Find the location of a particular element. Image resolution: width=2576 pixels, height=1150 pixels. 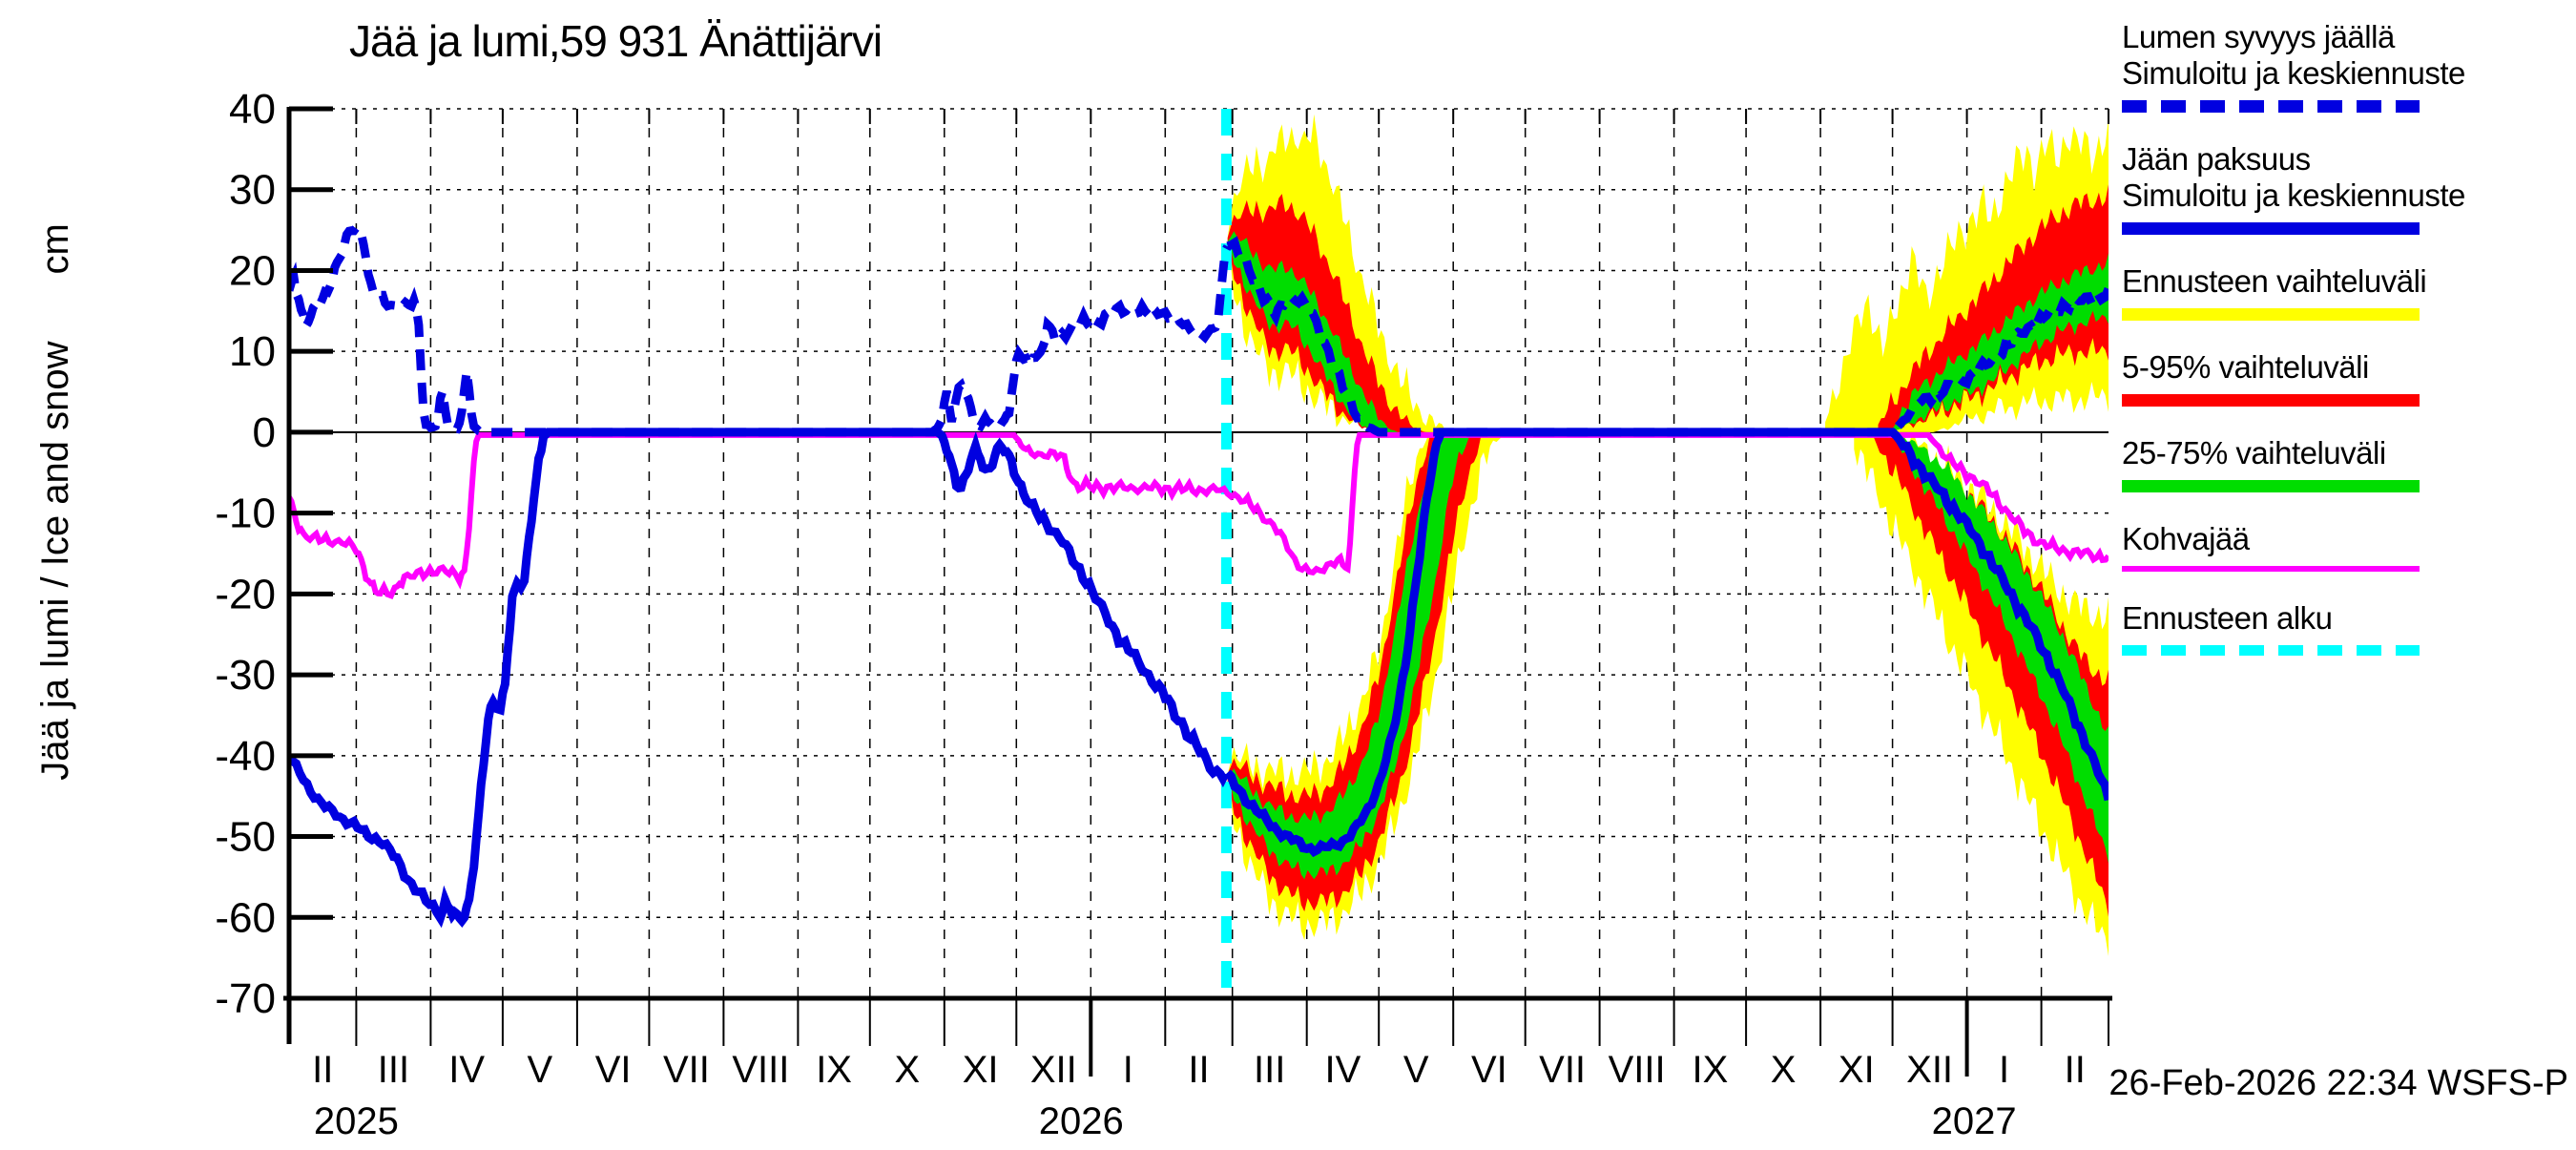

y-tick-label: 10 is located at coordinates (252, 351).